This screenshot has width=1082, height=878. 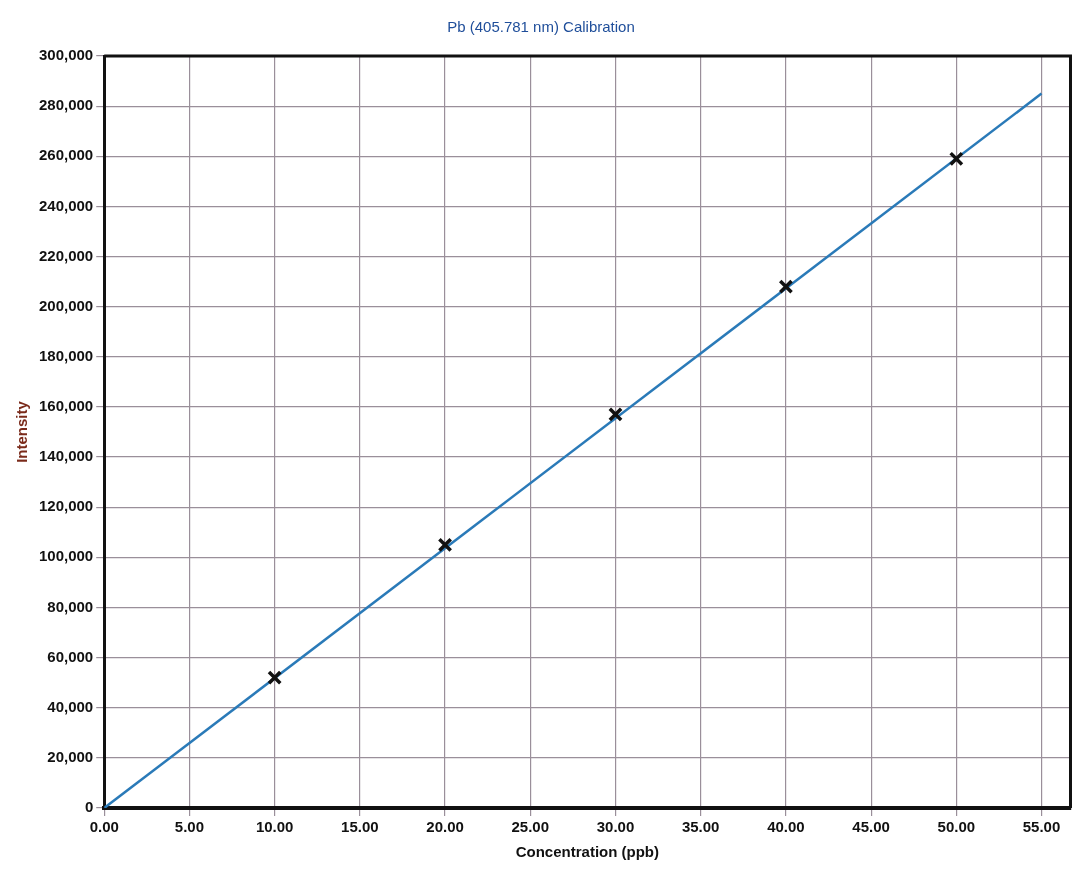 I want to click on x-axis-title: Concentration (ppb), so click(x=587, y=852).